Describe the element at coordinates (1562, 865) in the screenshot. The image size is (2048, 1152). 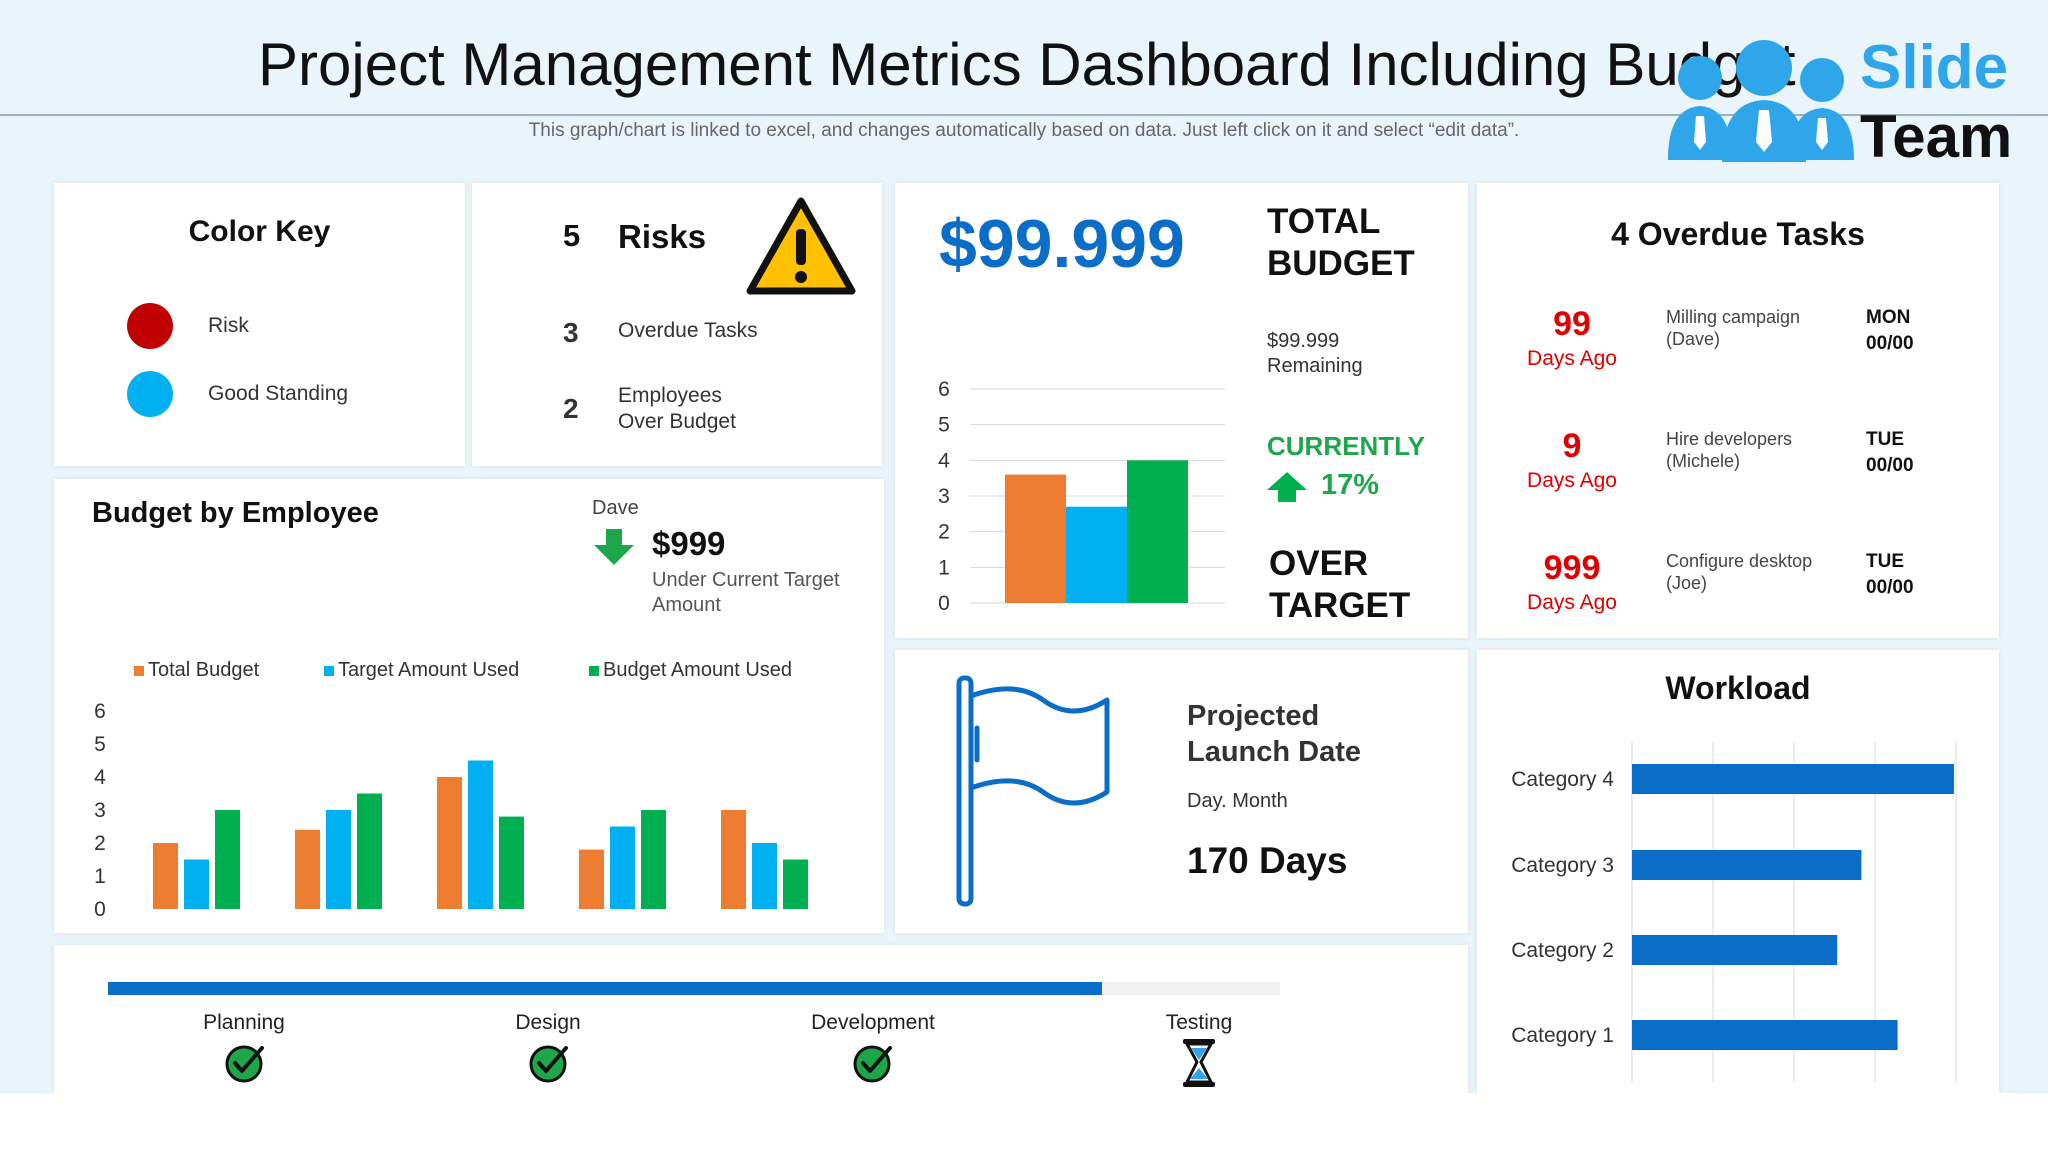
I see `category-label: Category 3` at that location.